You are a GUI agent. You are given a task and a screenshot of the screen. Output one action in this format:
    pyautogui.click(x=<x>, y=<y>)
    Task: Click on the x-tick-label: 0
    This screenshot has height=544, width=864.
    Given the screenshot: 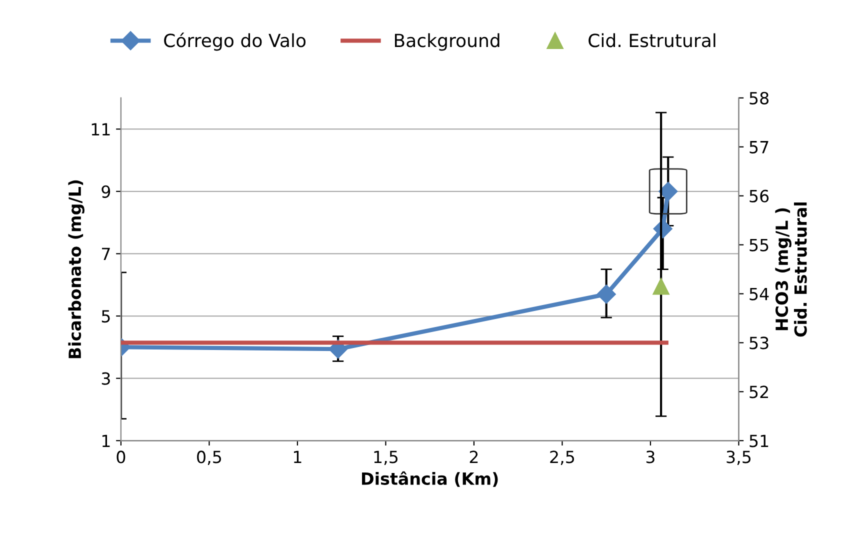 What is the action you would take?
    pyautogui.click(x=121, y=457)
    